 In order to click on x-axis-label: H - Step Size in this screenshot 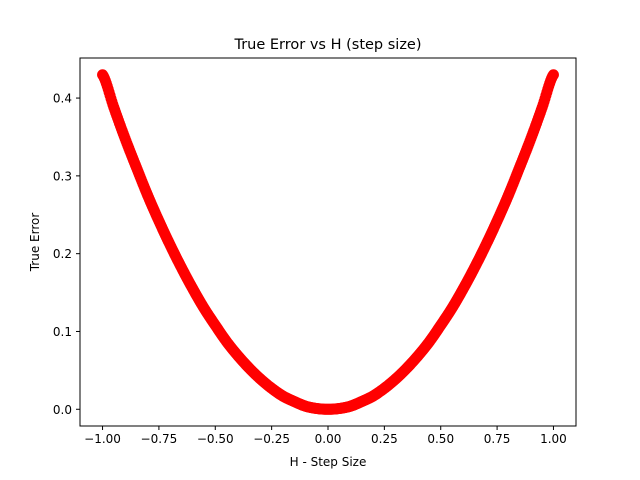, I will do `click(328, 462)`.